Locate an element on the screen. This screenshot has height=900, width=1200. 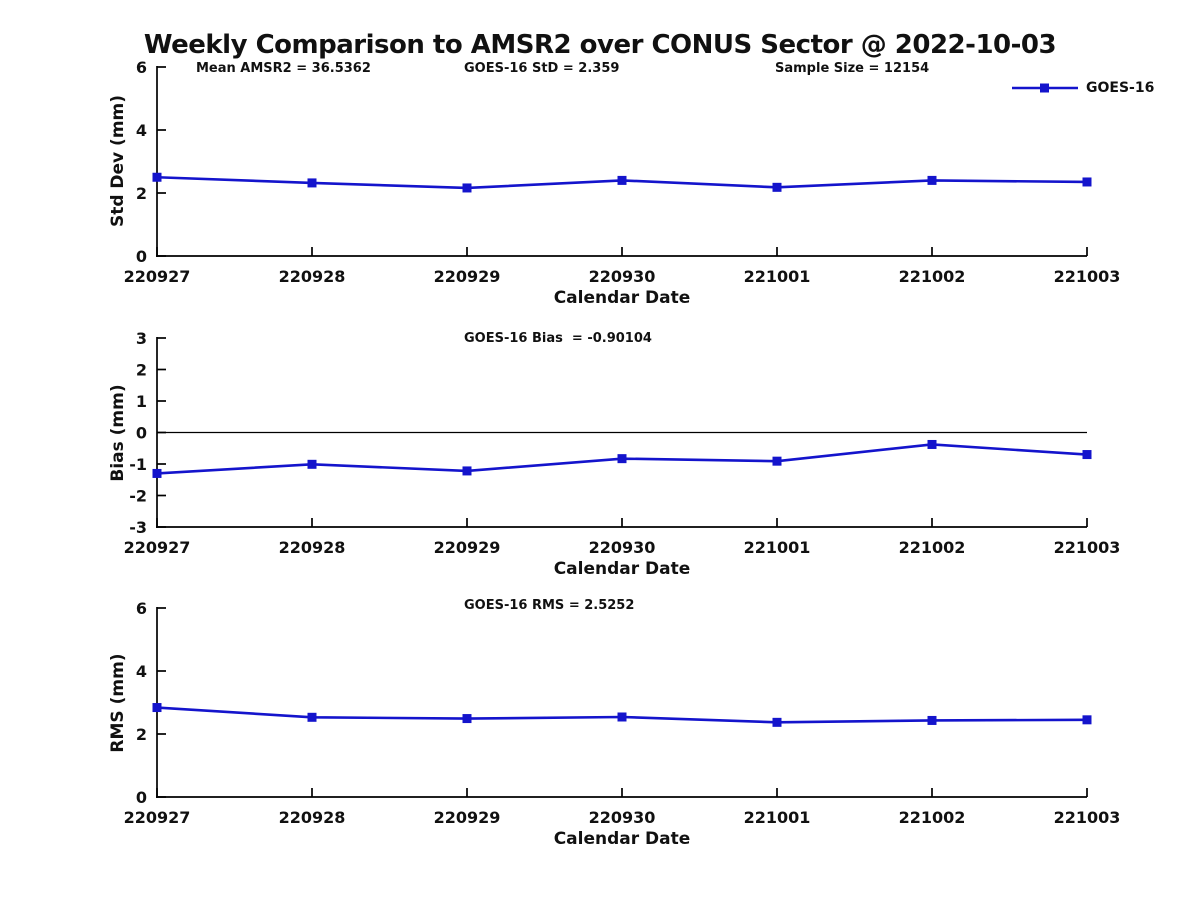
annotation-sample-size: Sample Size = 12154 is located at coordinates (852, 68).